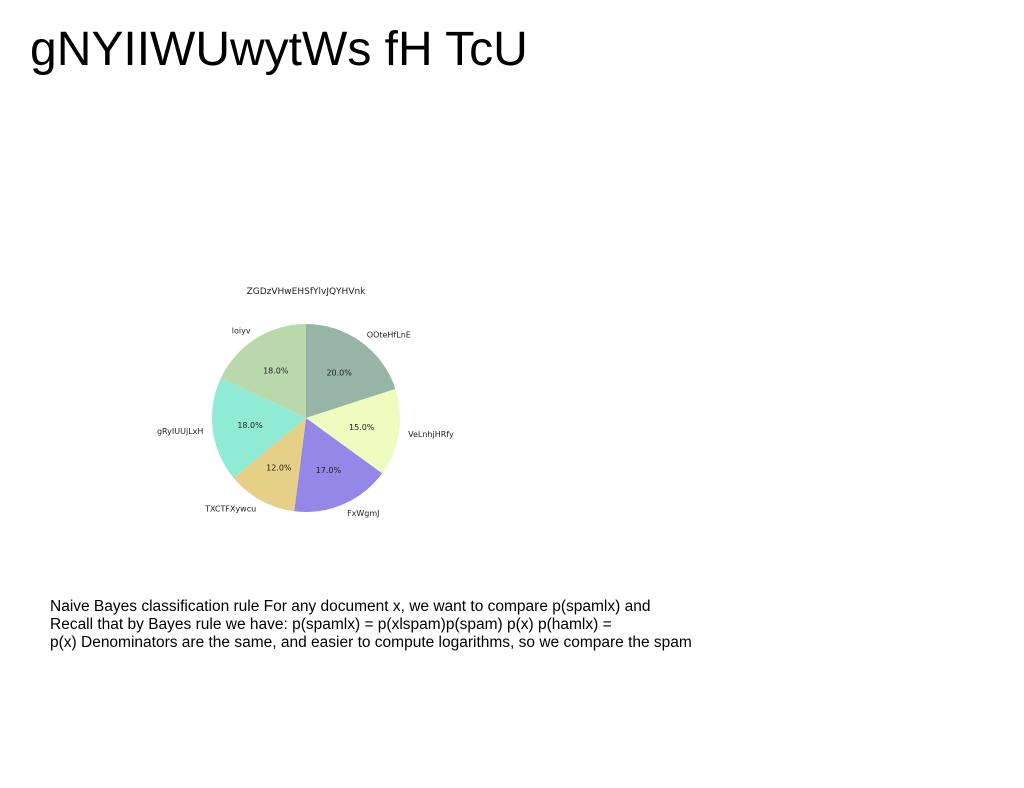  I want to click on pie-percent-label: 17.0%, so click(329, 470).